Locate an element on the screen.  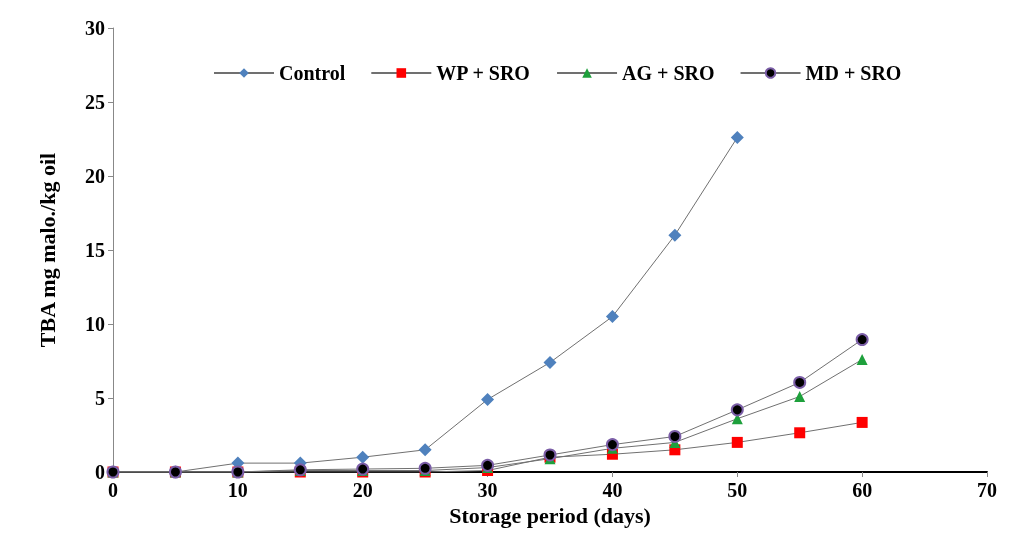
x-axis-title: Storage period (days) is located at coordinates (550, 516).